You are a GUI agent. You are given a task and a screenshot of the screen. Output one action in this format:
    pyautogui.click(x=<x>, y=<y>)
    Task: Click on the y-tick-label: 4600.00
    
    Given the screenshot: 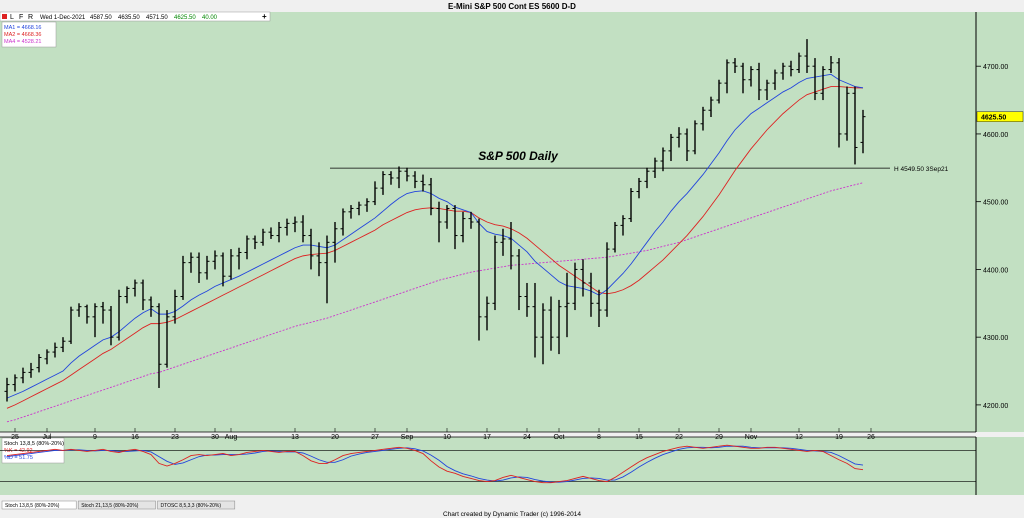 What is the action you would take?
    pyautogui.click(x=995, y=135)
    